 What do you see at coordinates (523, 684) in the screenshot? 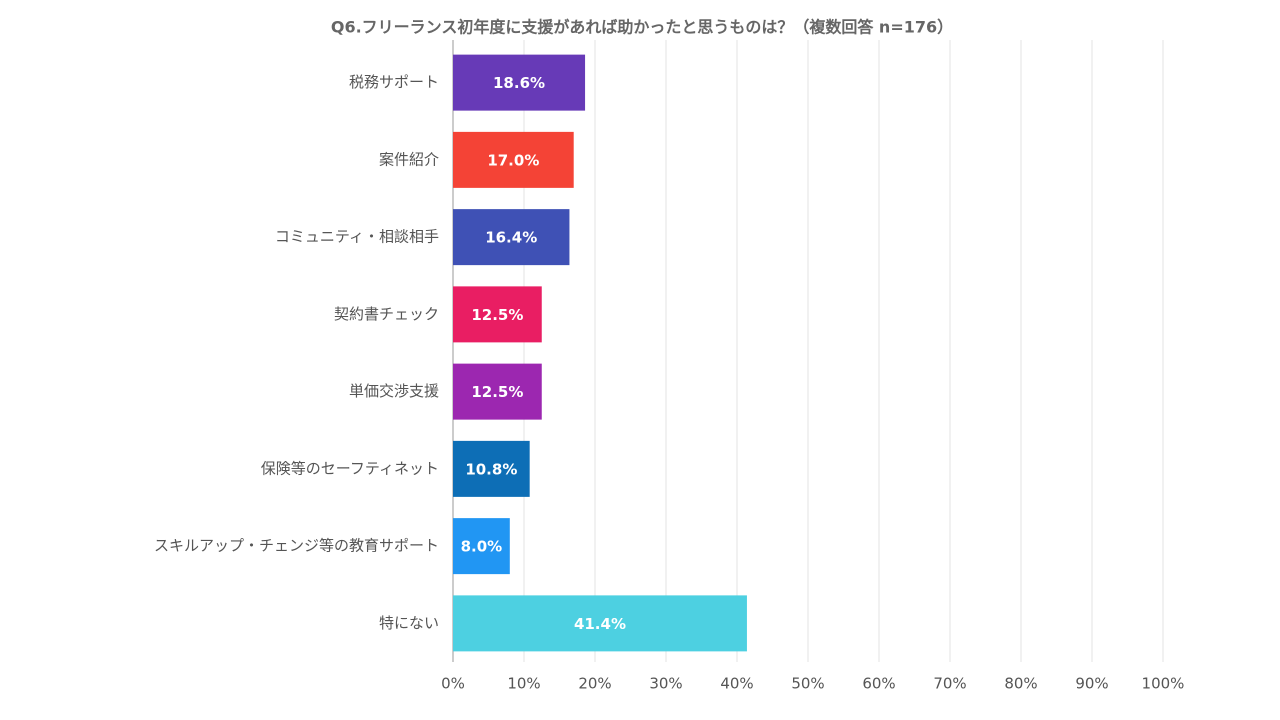
I see `x-tick-label: 10%` at bounding box center [523, 684].